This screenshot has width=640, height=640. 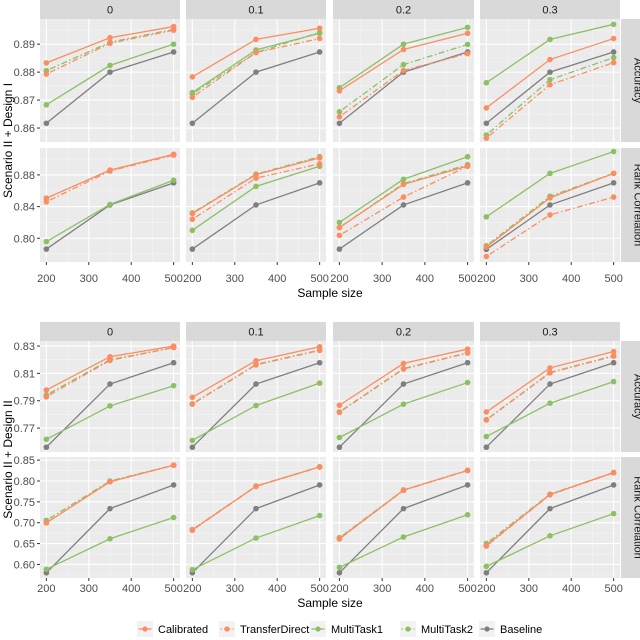 I want to click on y-tick-label: 0.88, so click(x=24, y=73).